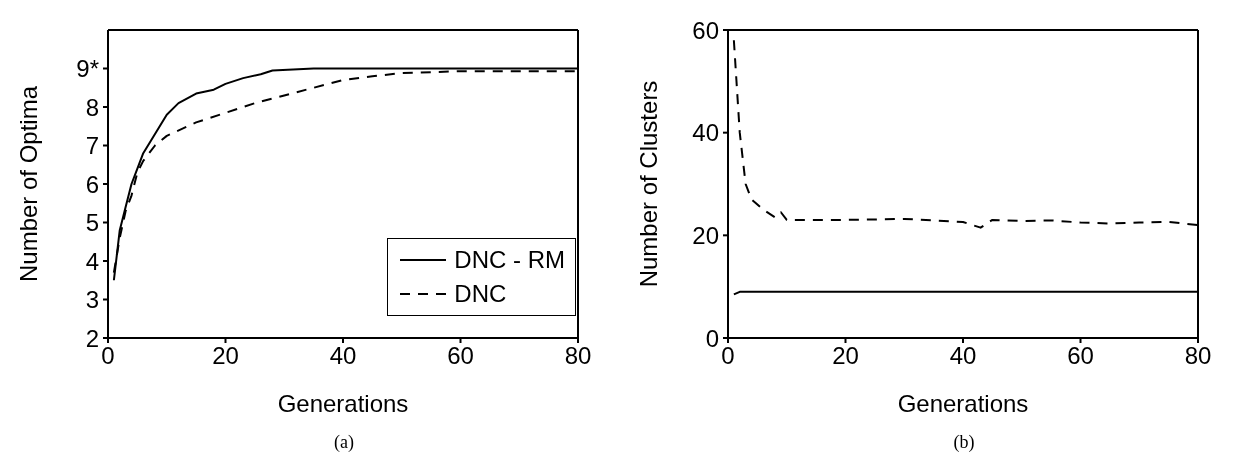 The width and height of the screenshot is (1249, 474). I want to click on y-tick-label: 6, so click(92, 184).